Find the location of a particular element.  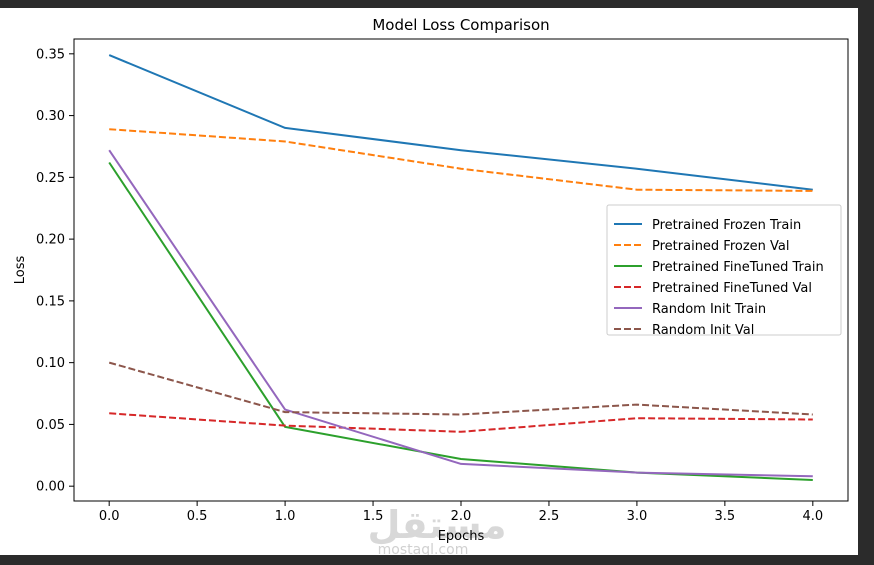

x-tick-label: 4.0 is located at coordinates (812, 516).